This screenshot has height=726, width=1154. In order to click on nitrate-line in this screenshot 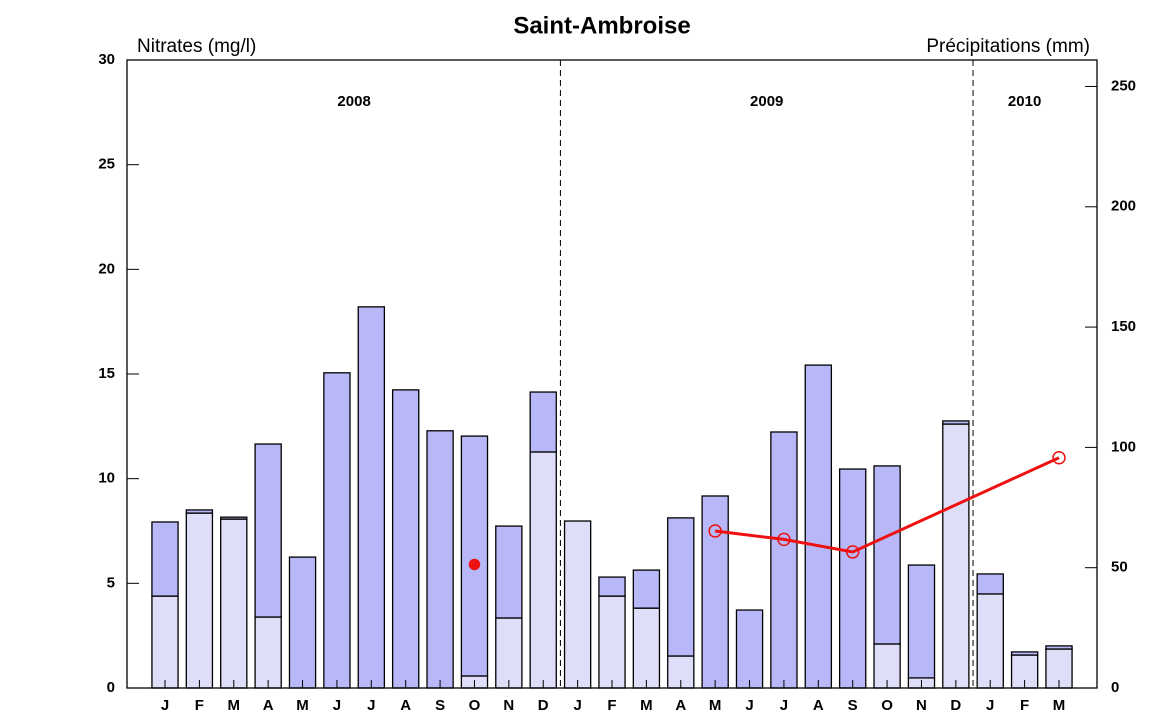, I will do `click(887, 505)`.